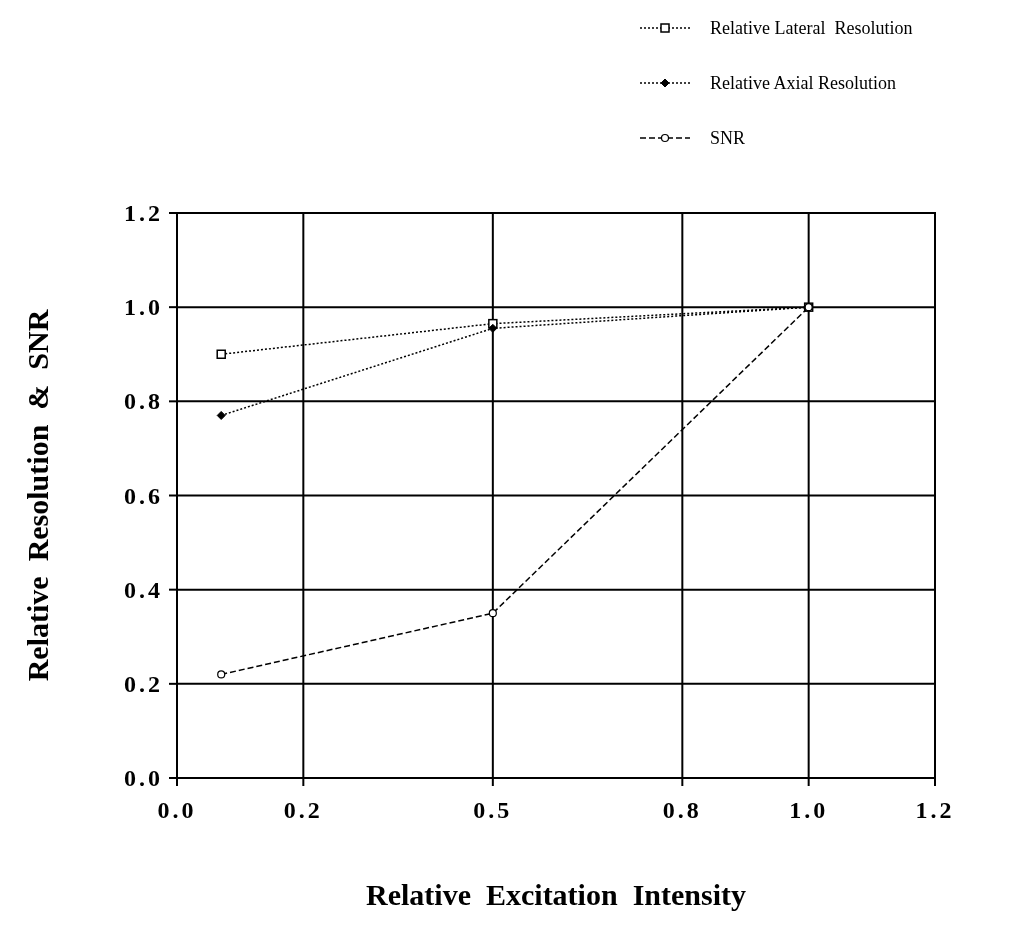  Describe the element at coordinates (143, 307) in the screenshot. I see `y-tick-label: 1.0` at that location.